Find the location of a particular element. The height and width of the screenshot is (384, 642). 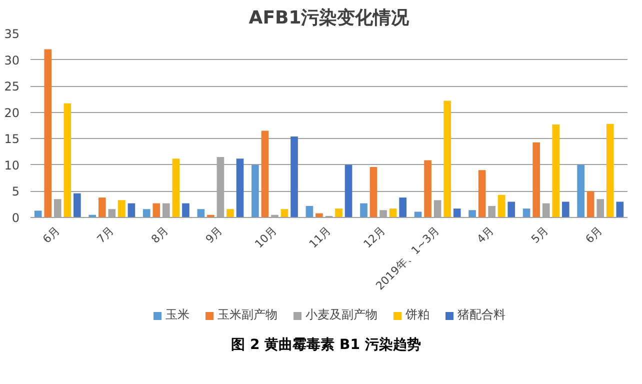

legend-label: 猪配合料 is located at coordinates (482, 315).